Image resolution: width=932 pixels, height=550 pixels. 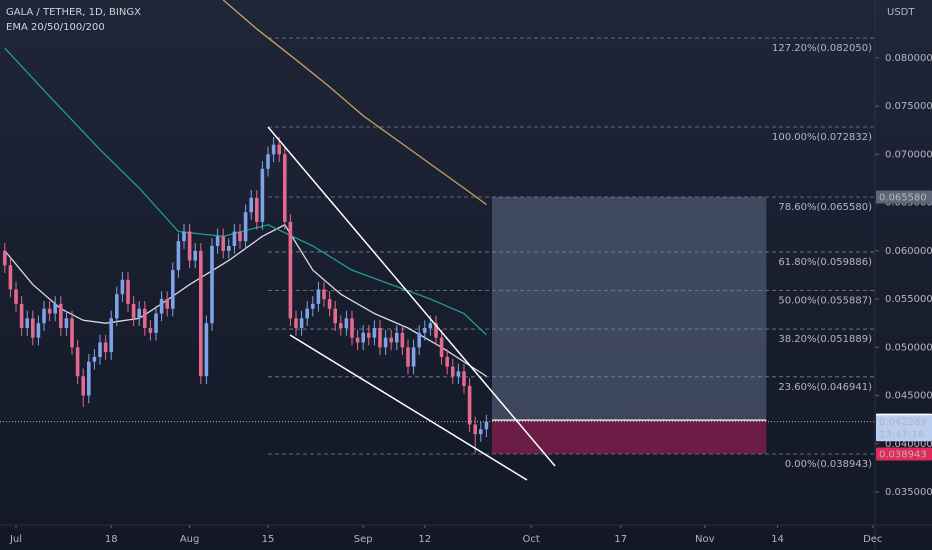 What do you see at coordinates (908, 492) in the screenshot?
I see `y-tick-label: 0.035000` at bounding box center [908, 492].